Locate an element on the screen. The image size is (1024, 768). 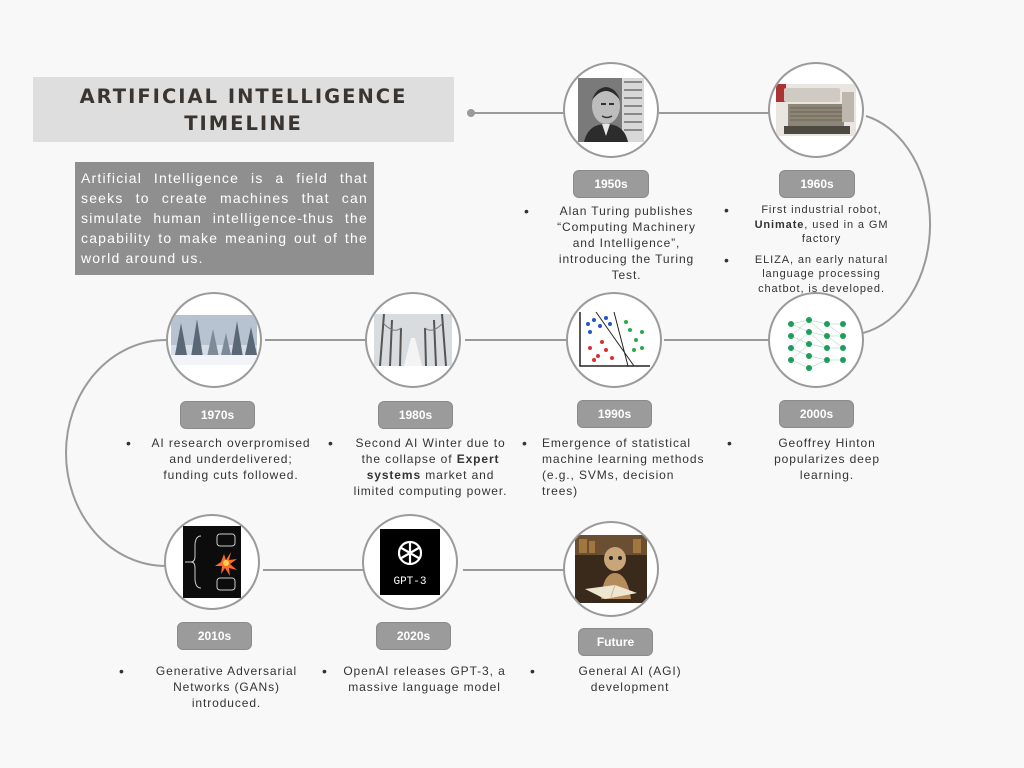
node-1960s-image is located at coordinates (816, 110).